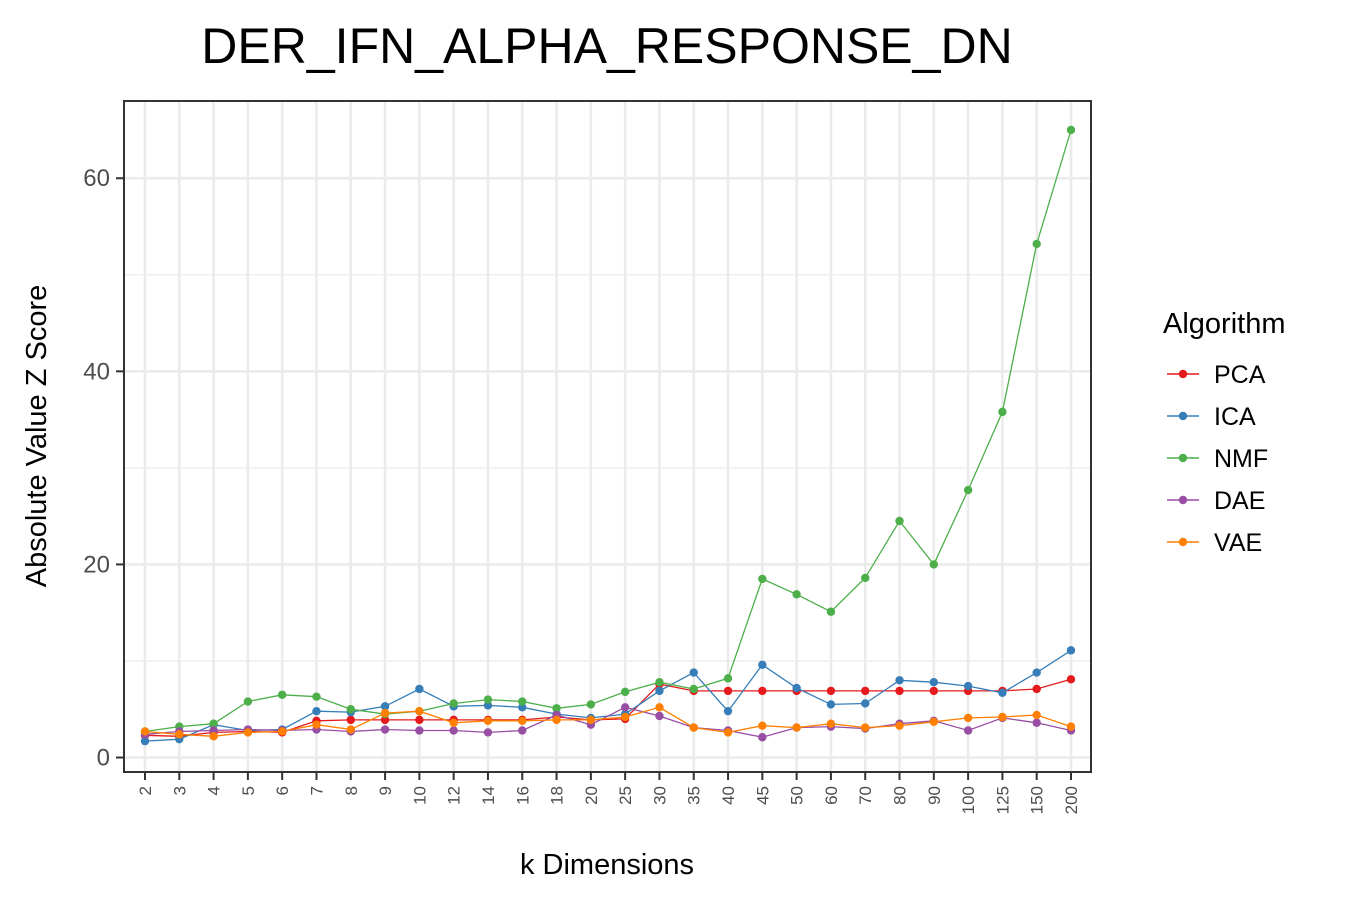 The height and width of the screenshot is (900, 1350). Describe the element at coordinates (625, 795) in the screenshot. I see `x-tick-label: 25` at that location.